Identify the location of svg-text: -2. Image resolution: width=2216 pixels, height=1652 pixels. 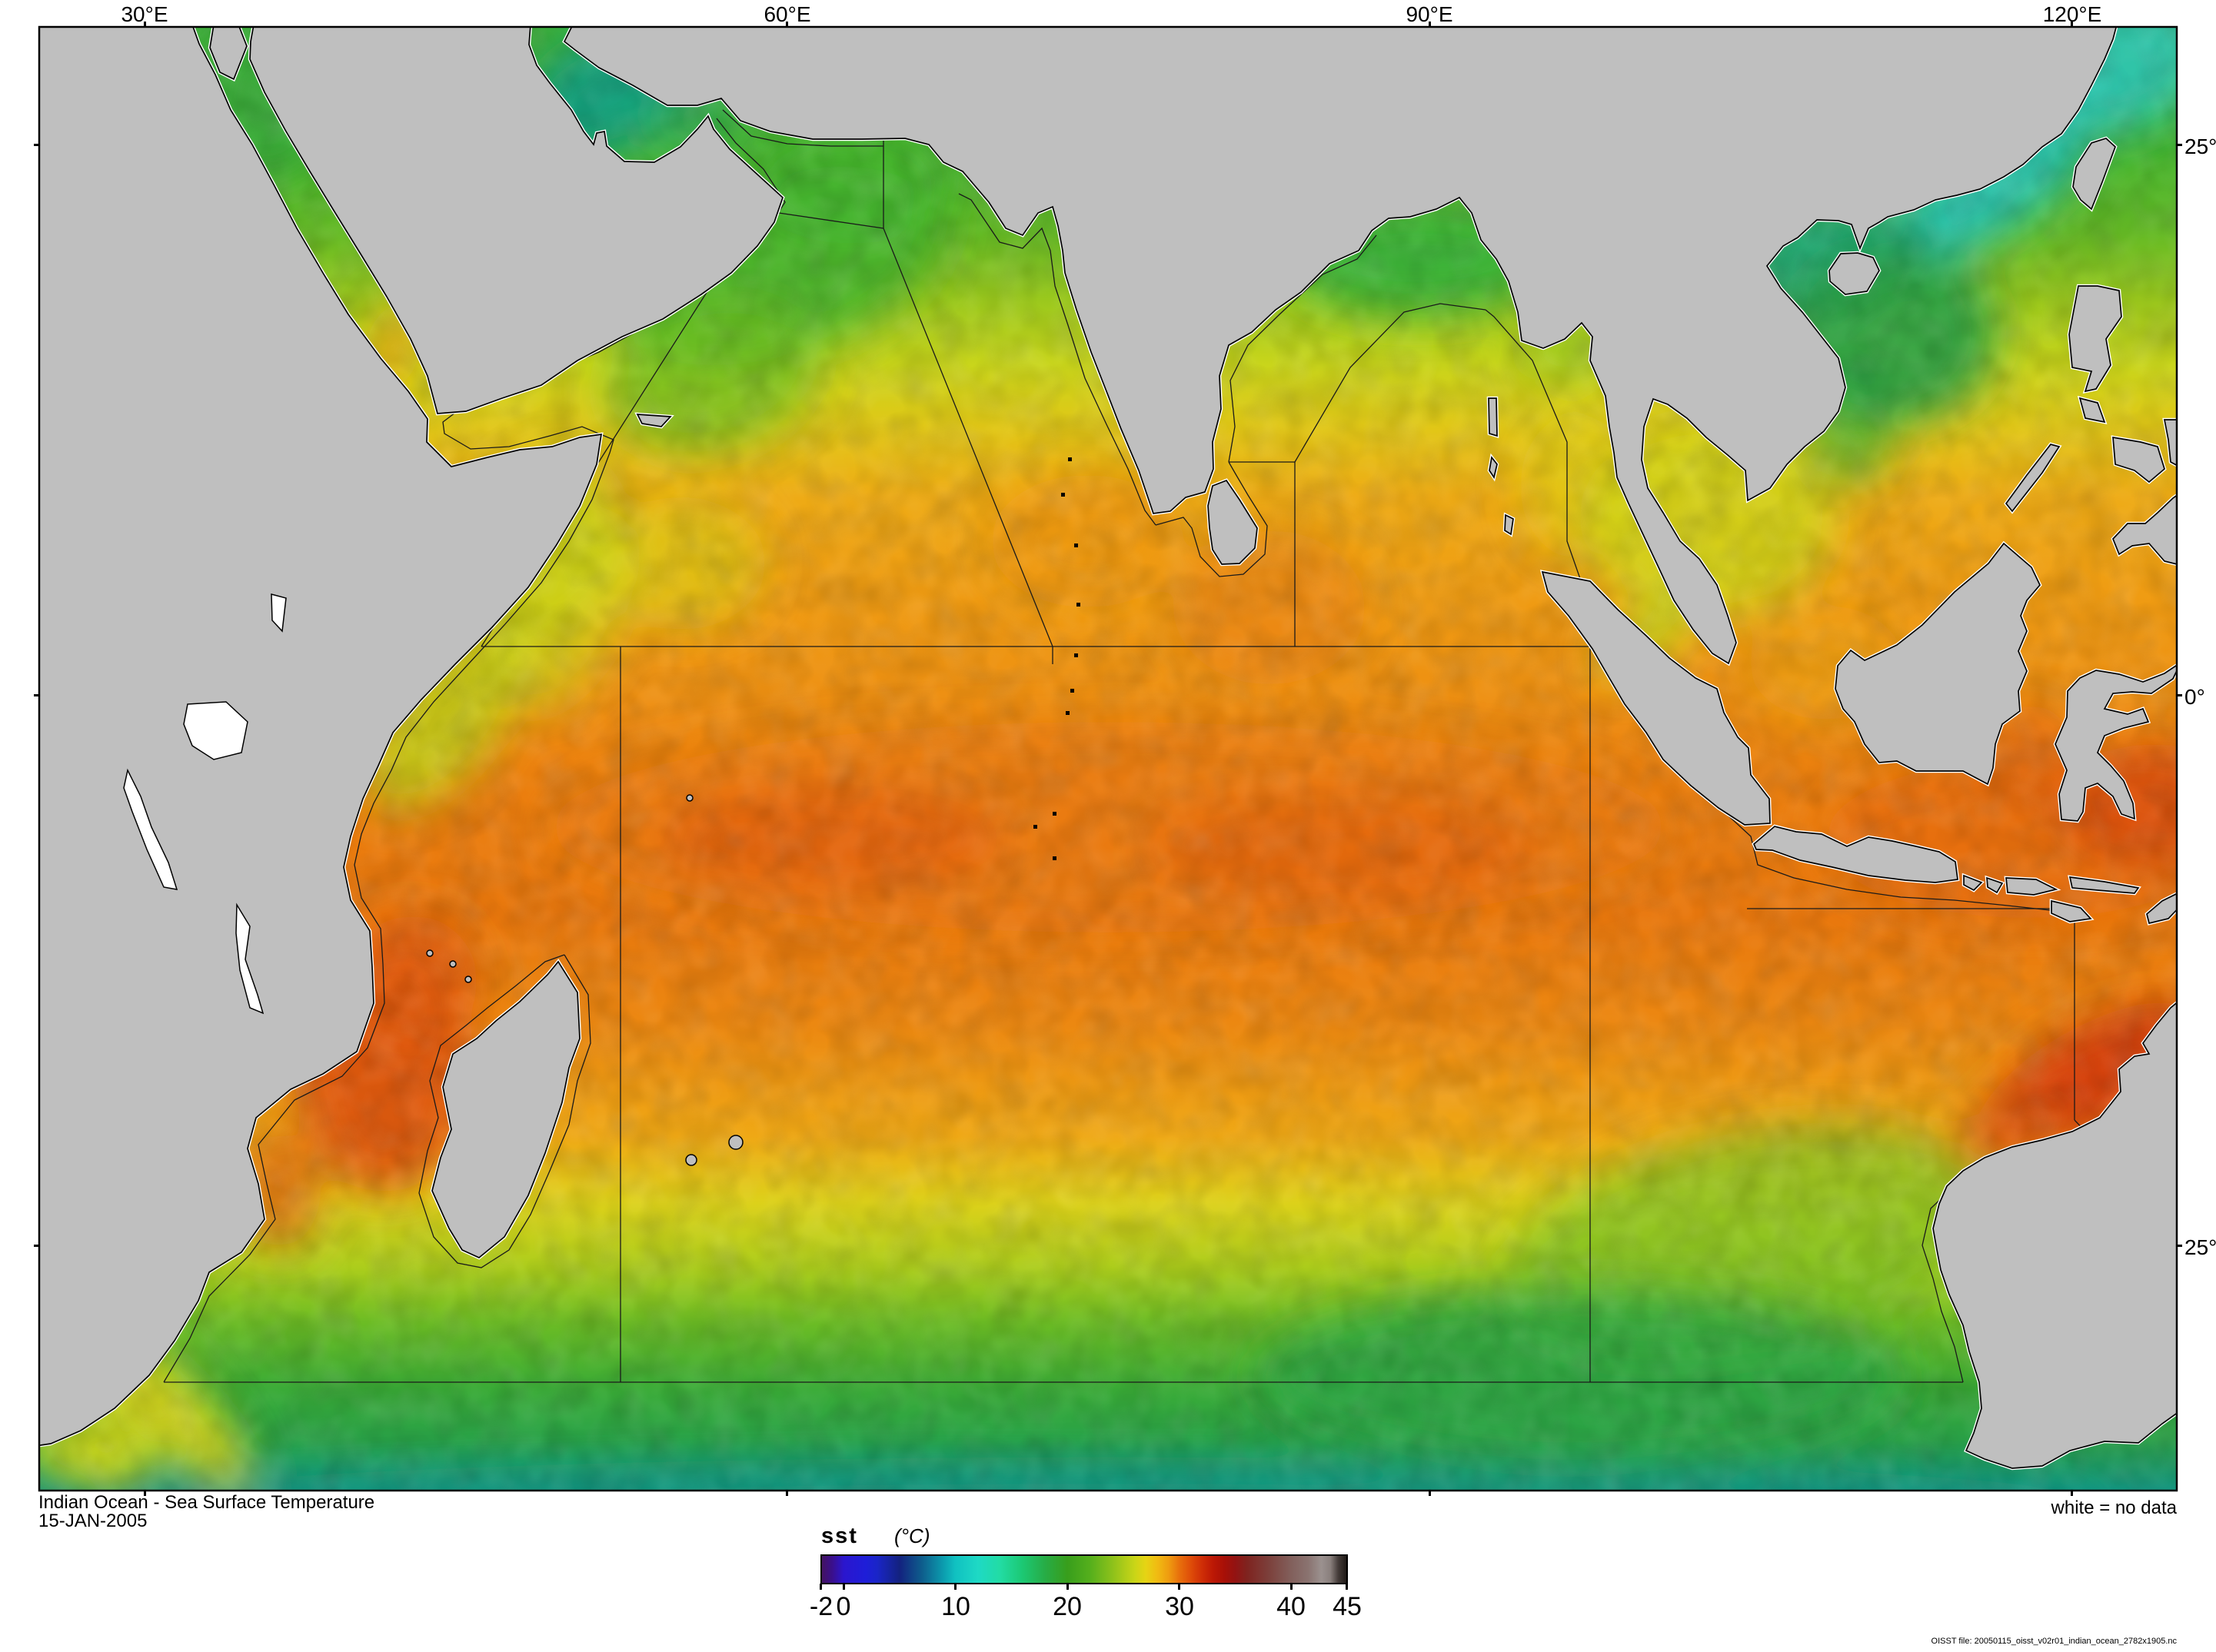
(821, 1607).